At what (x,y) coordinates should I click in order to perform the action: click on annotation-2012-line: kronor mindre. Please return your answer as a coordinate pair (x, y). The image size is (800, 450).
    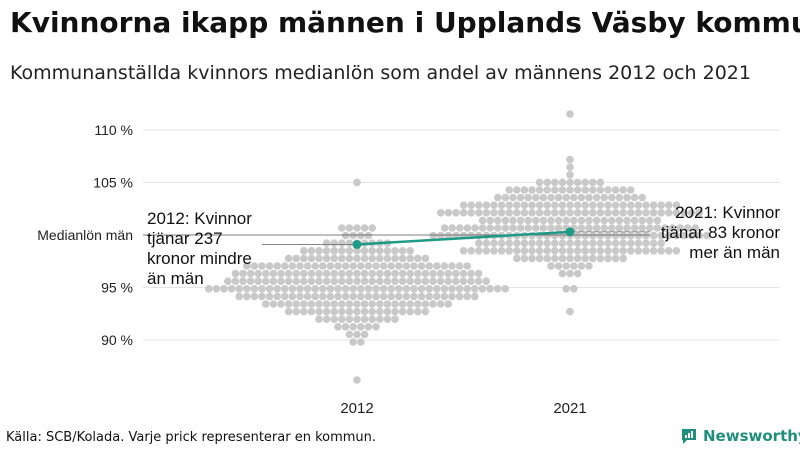
    Looking at the image, I should click on (199, 258).